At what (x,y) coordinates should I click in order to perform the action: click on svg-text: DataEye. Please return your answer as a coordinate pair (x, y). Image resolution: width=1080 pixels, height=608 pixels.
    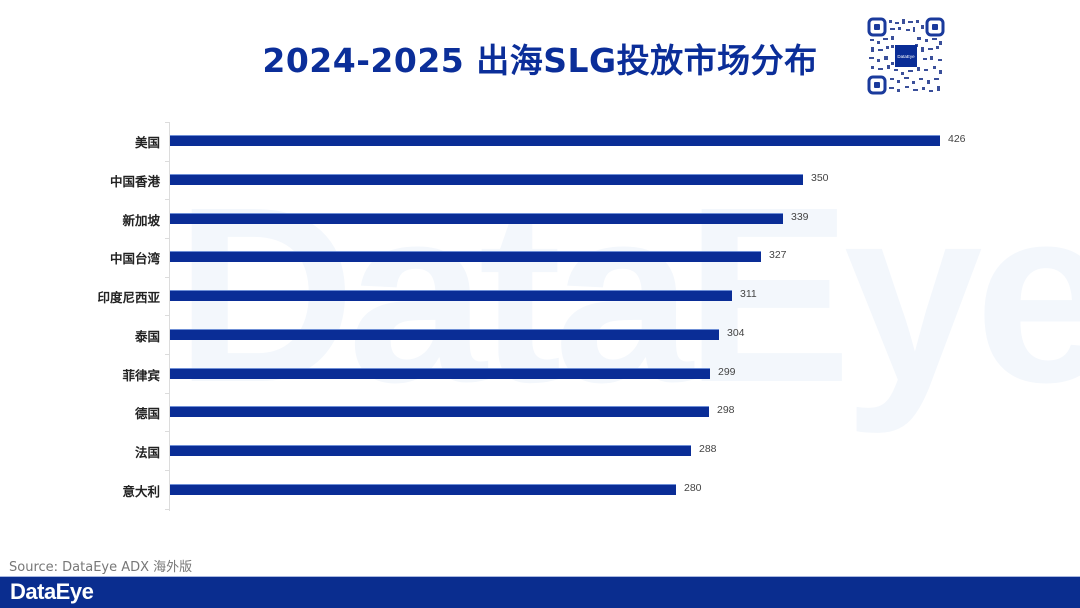
    Looking at the image, I should click on (906, 56).